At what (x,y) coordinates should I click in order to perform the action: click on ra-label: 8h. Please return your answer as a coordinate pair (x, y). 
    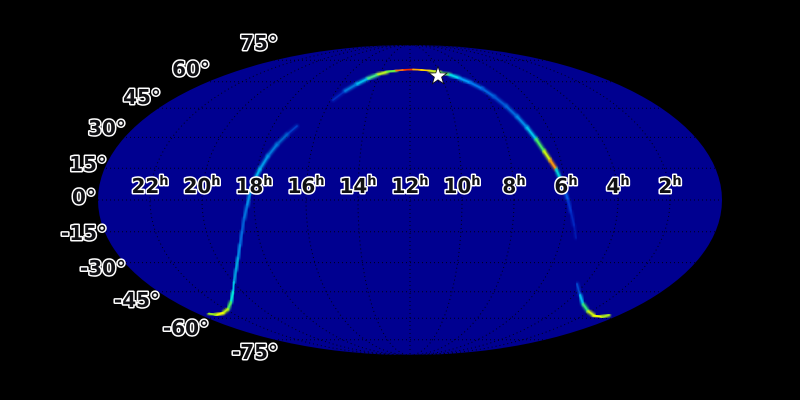
    Looking at the image, I should click on (513, 186).